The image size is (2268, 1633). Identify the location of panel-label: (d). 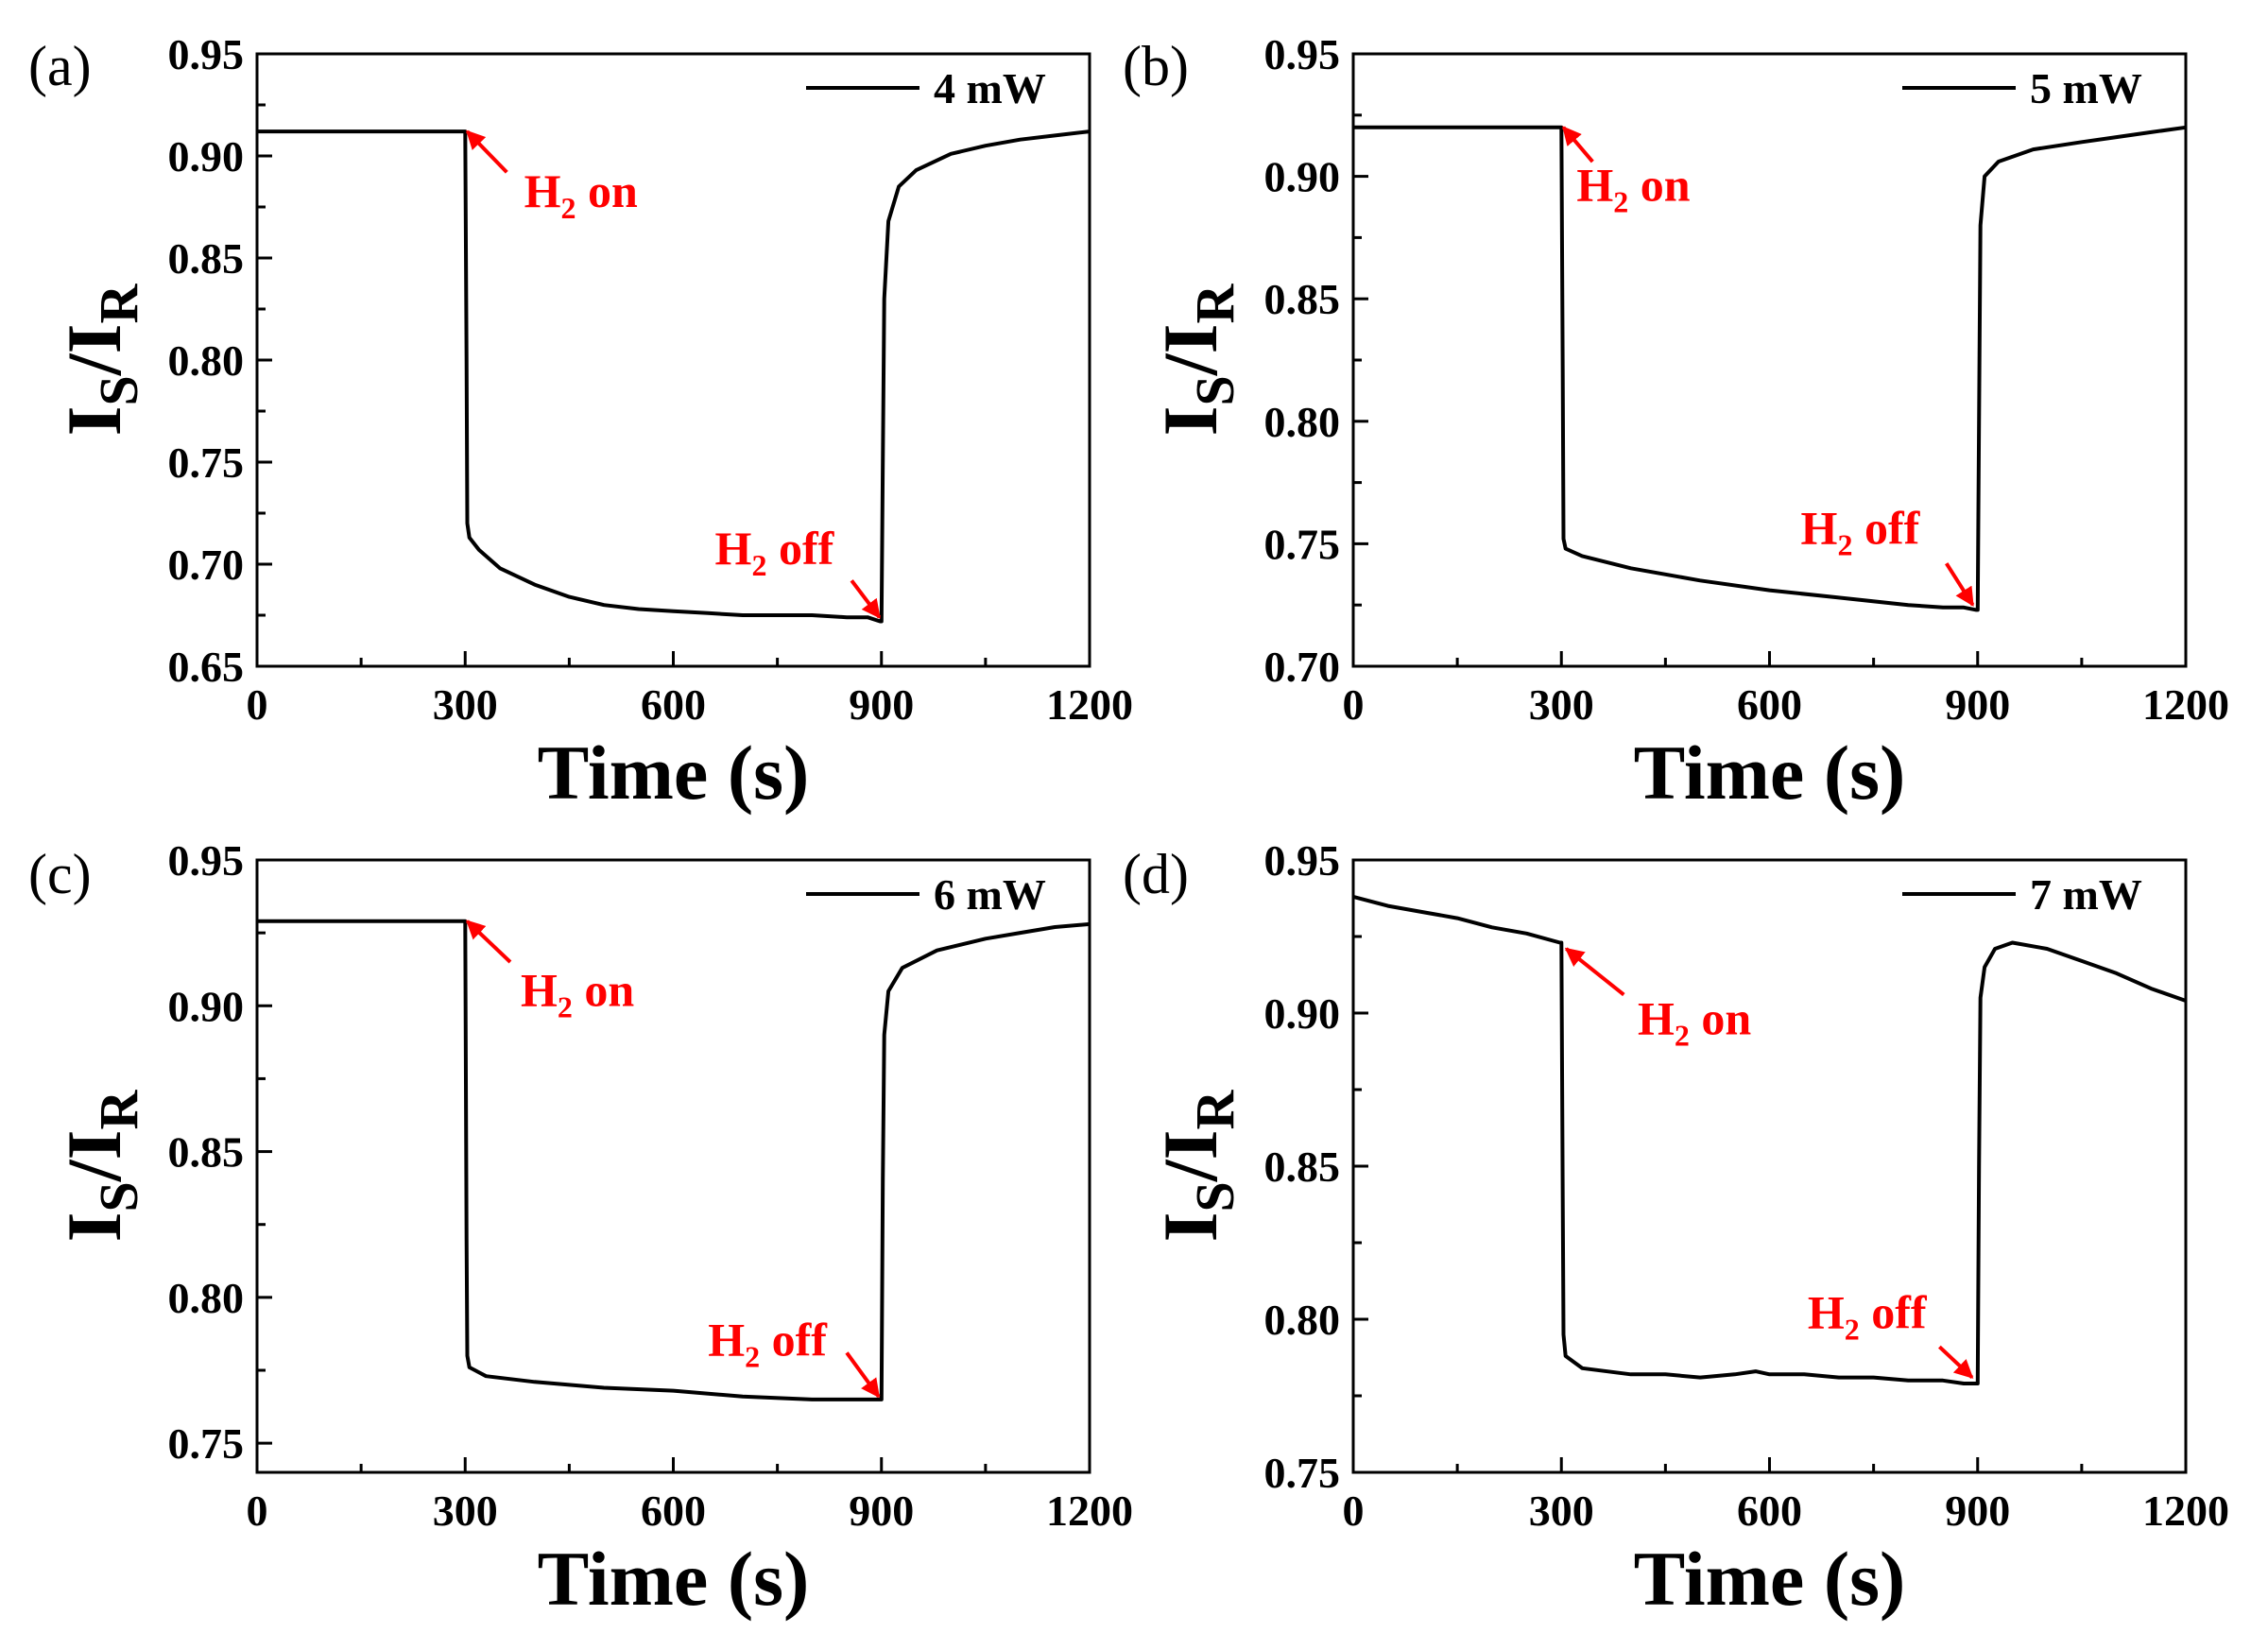
(1156, 874).